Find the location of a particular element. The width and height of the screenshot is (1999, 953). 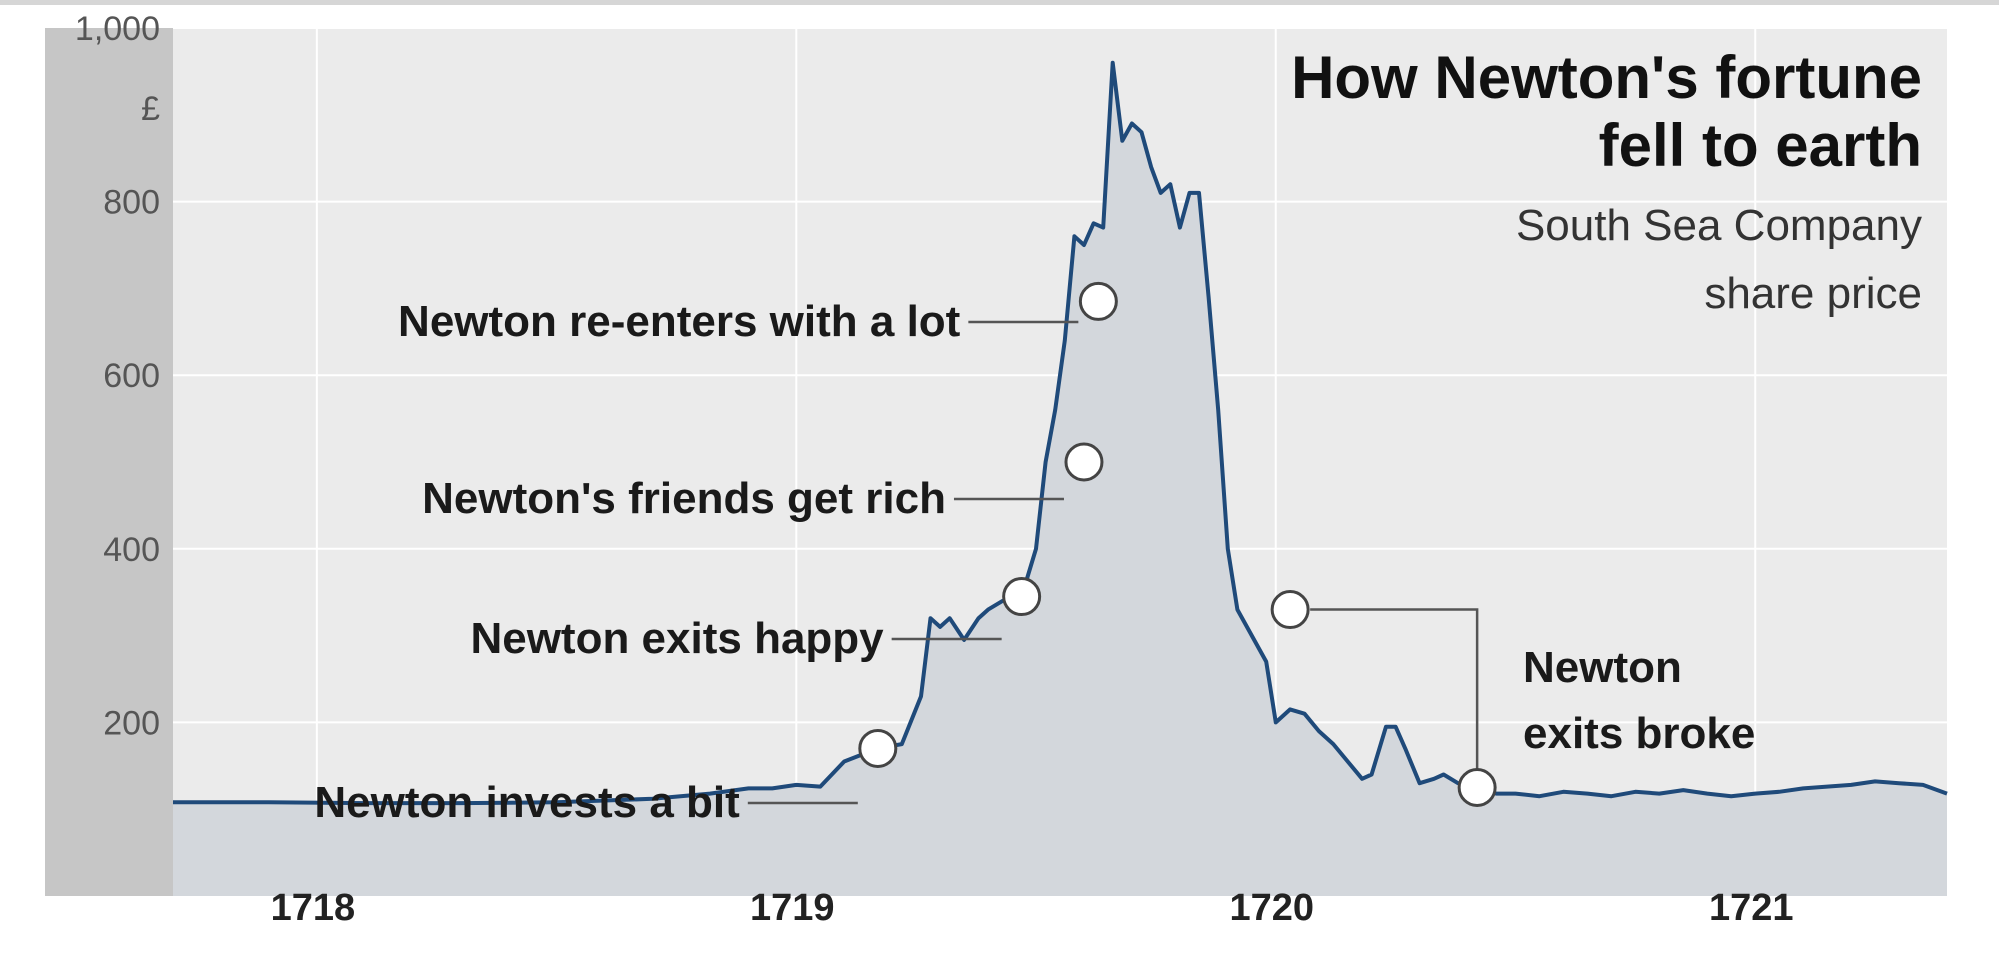

annotation-label: Newton's friends get rich is located at coordinates (684, 498).